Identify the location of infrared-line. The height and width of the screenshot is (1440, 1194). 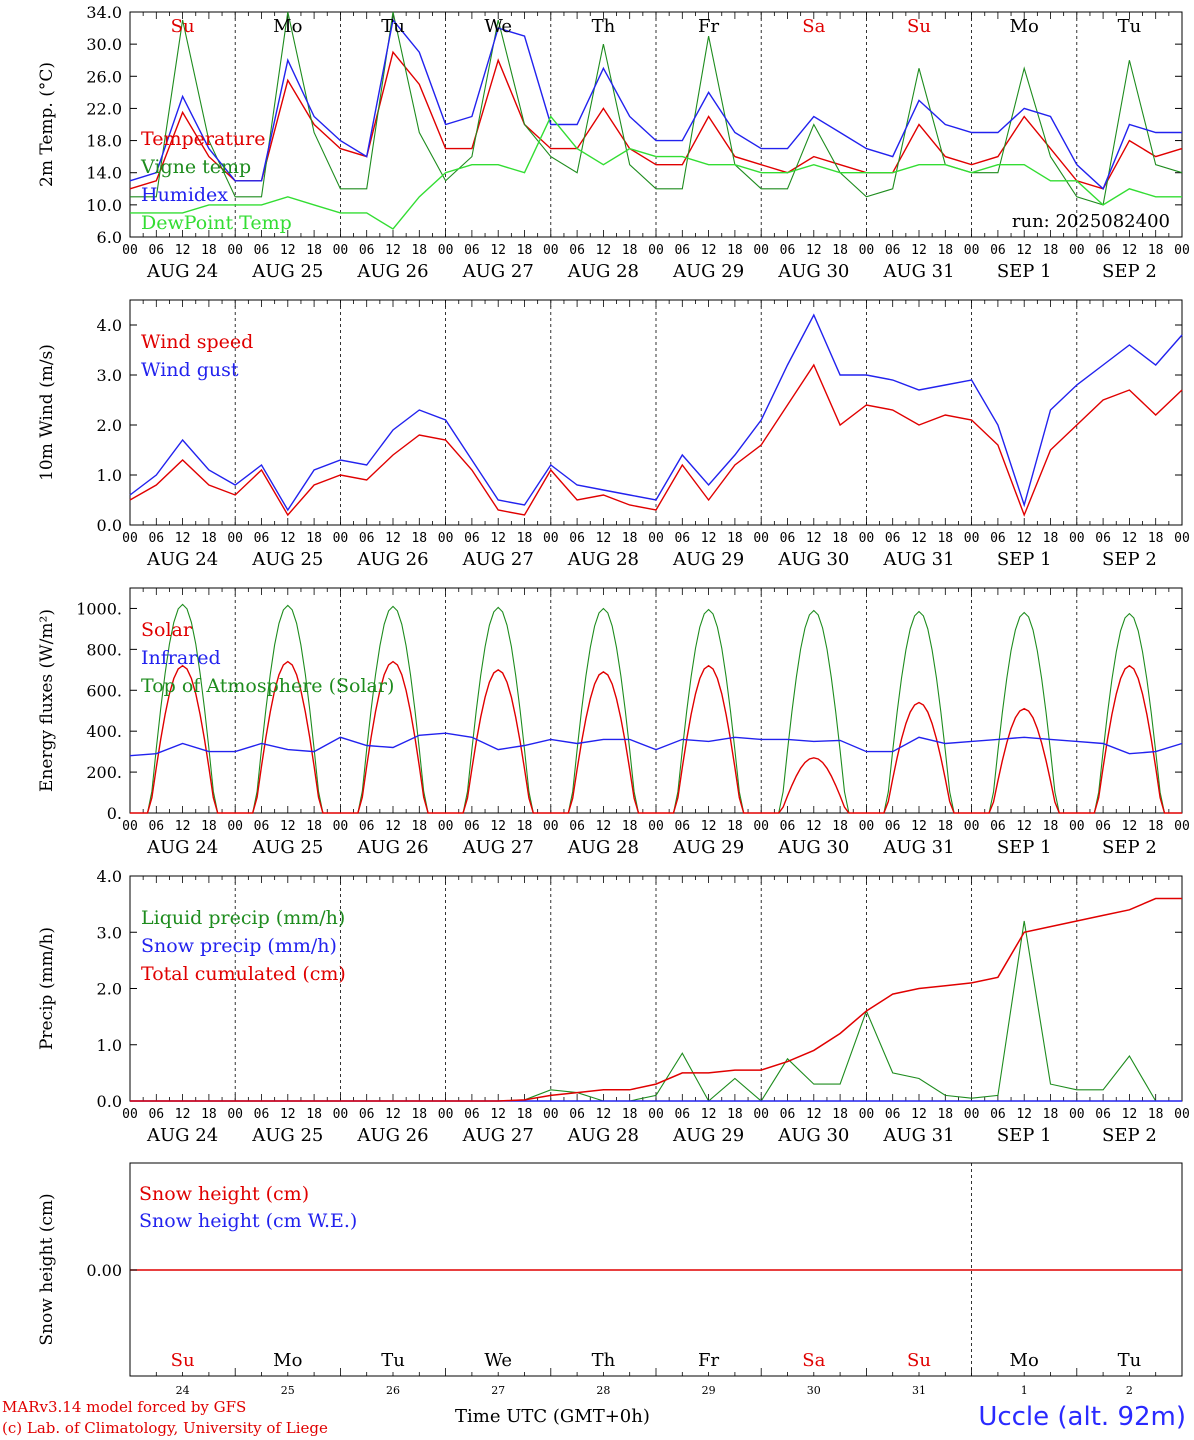
(656, 744).